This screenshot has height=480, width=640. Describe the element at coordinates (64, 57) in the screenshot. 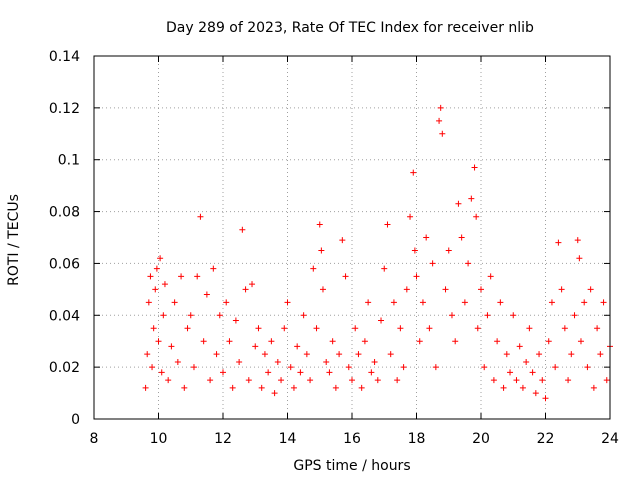

I see `y-tick-label: 0.14` at that location.